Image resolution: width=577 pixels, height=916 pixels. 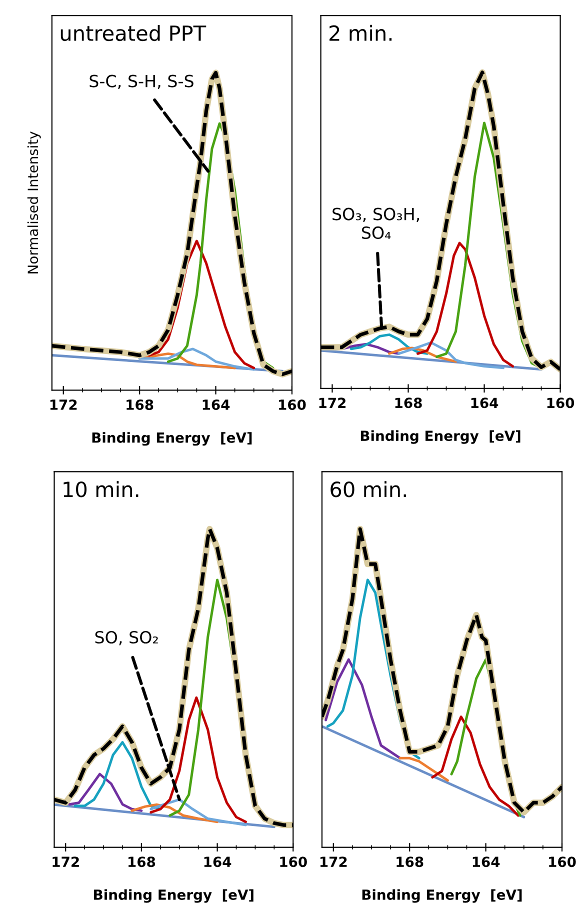 I want to click on annotation: S-C, S-H, S-S, so click(x=142, y=82).